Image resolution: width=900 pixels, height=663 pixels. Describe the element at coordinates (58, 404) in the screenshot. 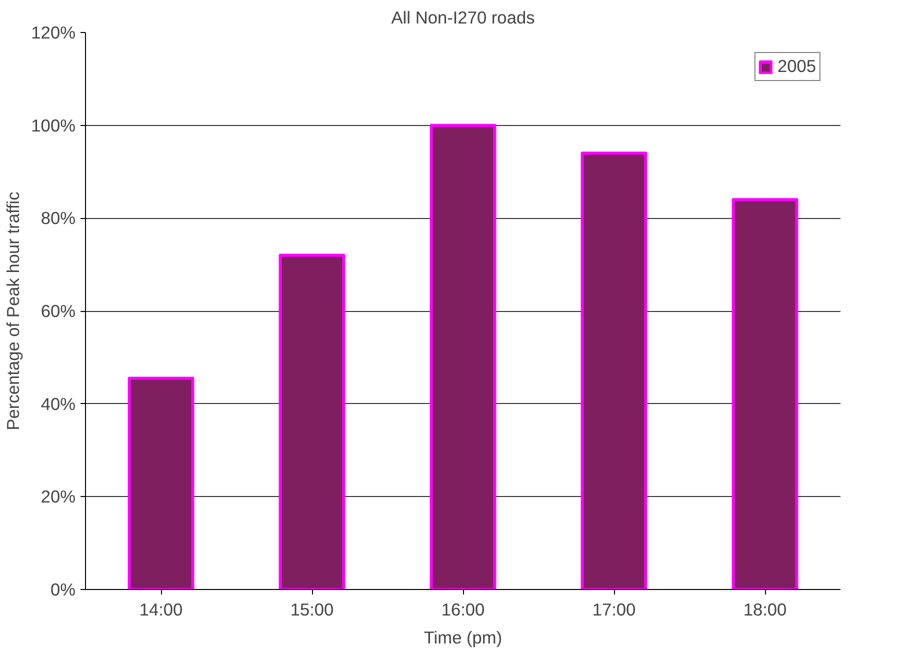

I see `y-tick-label: 40%` at that location.